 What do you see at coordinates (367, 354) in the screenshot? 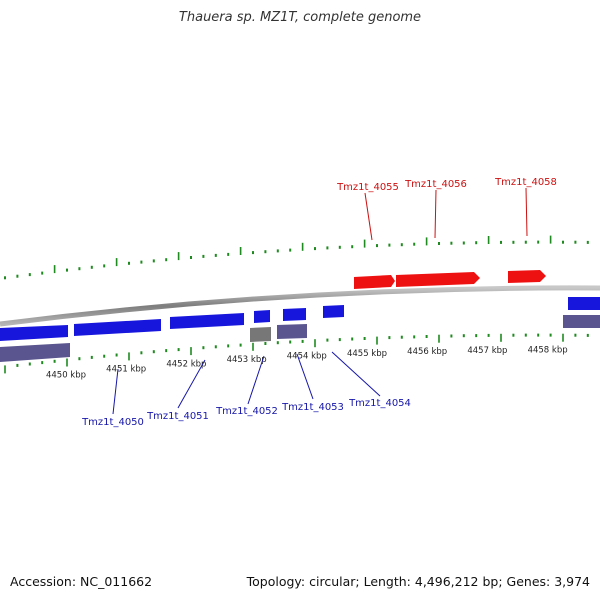
I see `tick-label: 4455 kbp` at bounding box center [367, 354].